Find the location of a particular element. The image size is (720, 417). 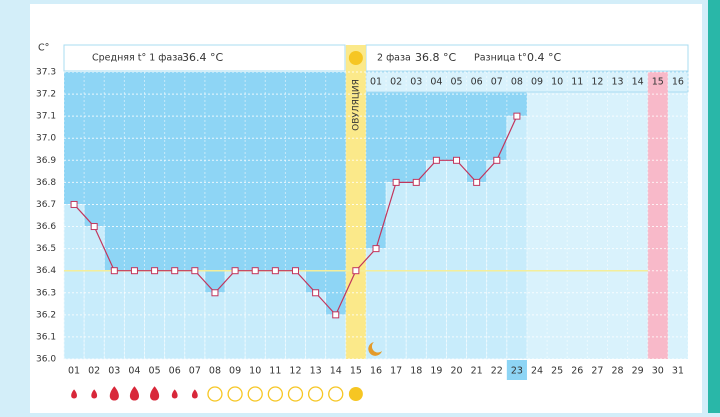

y-tick-label: 36.2 is located at coordinates (46, 315).